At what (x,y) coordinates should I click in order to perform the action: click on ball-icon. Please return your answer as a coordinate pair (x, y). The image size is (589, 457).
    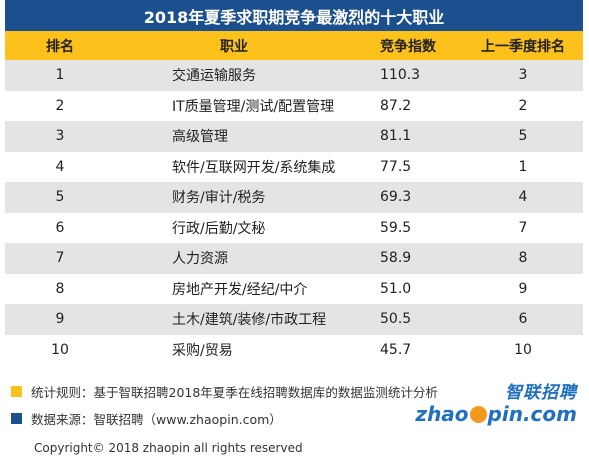
    Looking at the image, I should click on (478, 414).